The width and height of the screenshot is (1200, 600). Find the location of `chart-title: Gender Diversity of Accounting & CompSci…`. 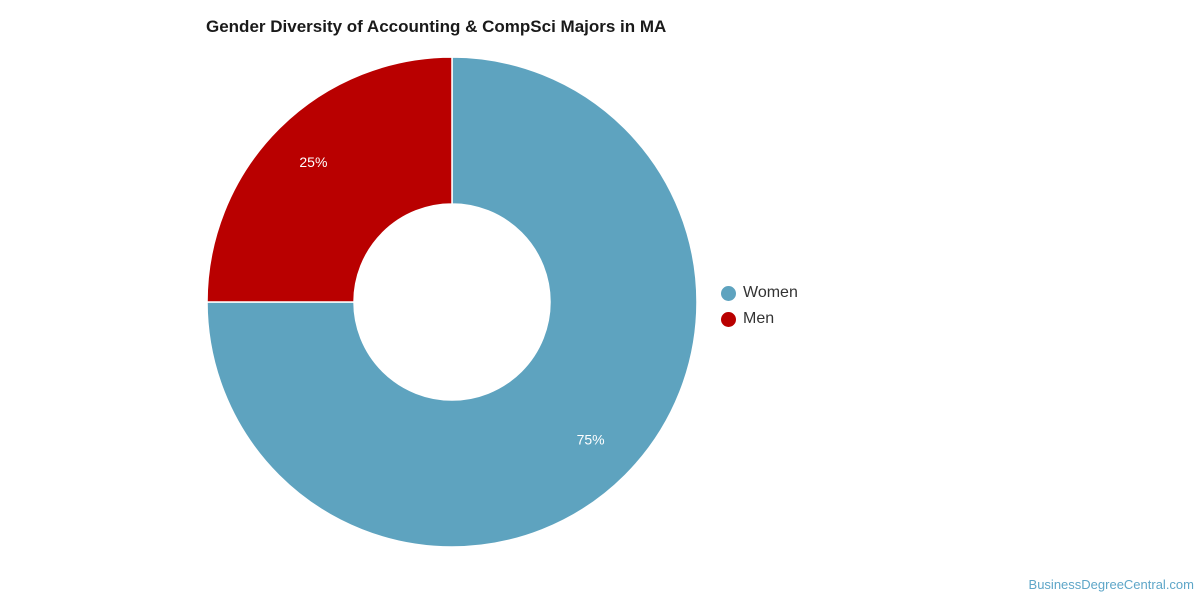

chart-title: Gender Diversity of Accounting & CompSci… is located at coordinates (436, 26).